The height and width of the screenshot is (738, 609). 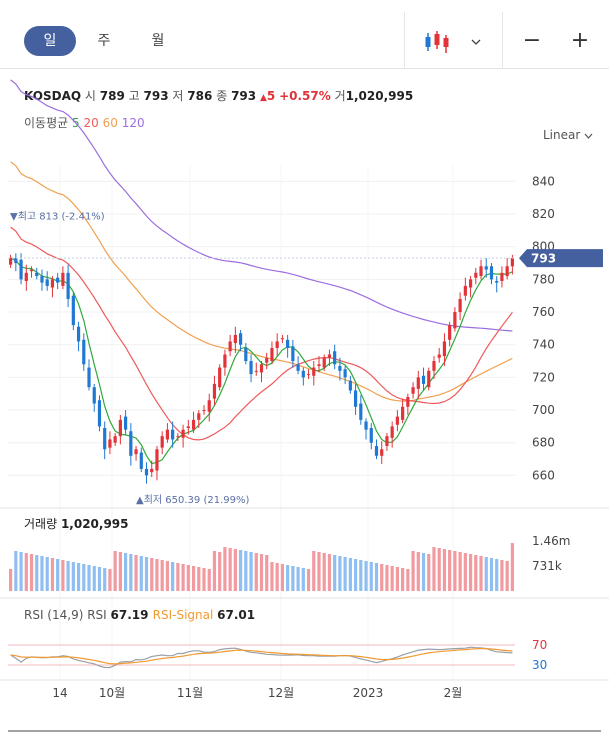 I want to click on change-arrow-icon: ▲, so click(x=263, y=98).